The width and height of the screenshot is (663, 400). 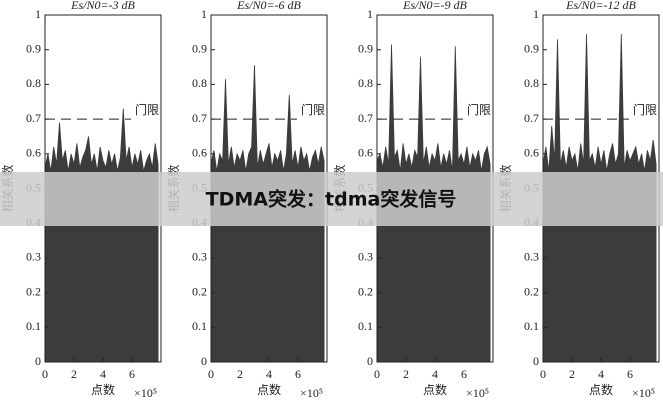 I want to click on chart-title: Es/N0=-9 dB, so click(x=434, y=6).